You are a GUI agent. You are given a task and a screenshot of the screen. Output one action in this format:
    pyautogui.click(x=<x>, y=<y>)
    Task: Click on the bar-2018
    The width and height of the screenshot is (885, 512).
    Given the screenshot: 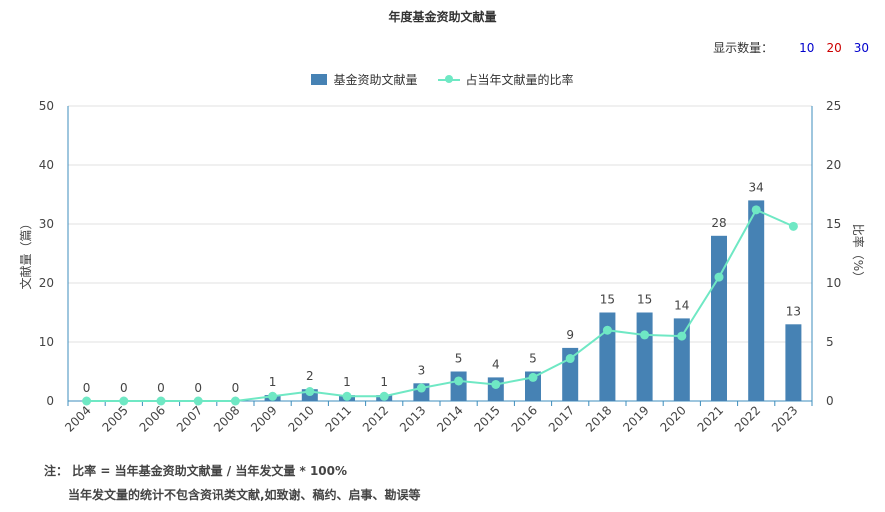 What is the action you would take?
    pyautogui.click(x=607, y=356)
    